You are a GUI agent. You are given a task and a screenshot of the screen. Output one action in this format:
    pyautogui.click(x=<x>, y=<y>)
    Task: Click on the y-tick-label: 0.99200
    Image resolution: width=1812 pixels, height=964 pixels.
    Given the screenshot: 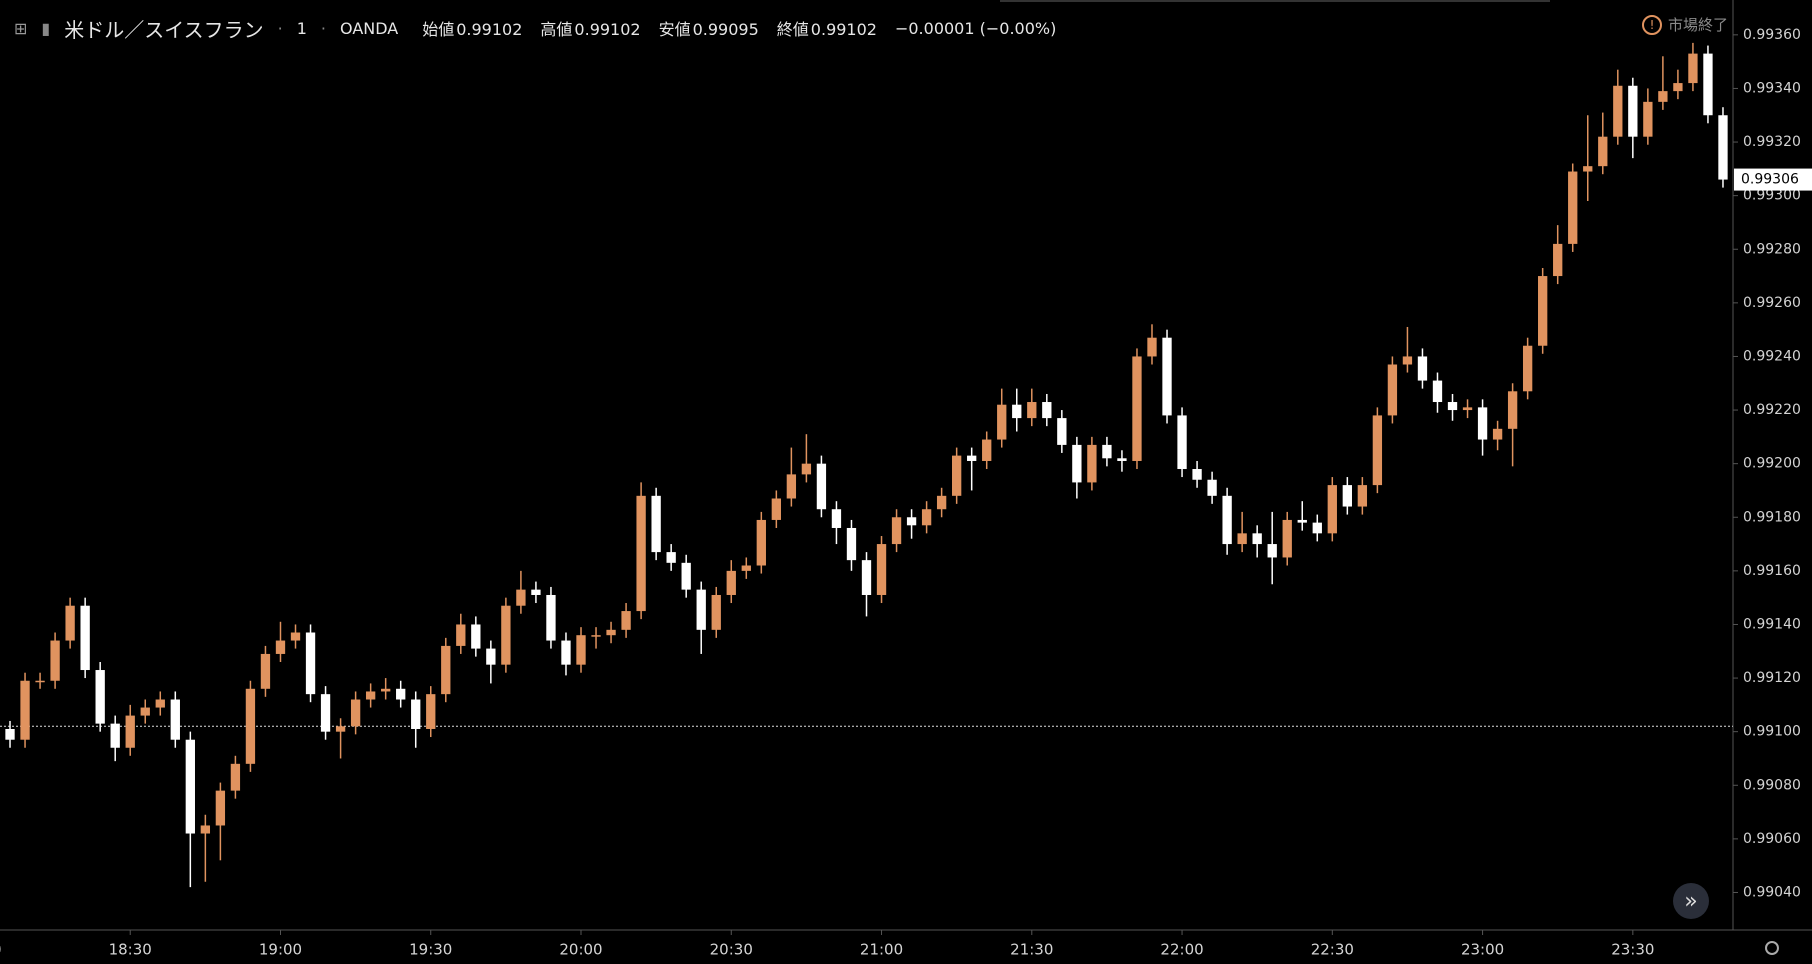 What is the action you would take?
    pyautogui.click(x=1772, y=464)
    